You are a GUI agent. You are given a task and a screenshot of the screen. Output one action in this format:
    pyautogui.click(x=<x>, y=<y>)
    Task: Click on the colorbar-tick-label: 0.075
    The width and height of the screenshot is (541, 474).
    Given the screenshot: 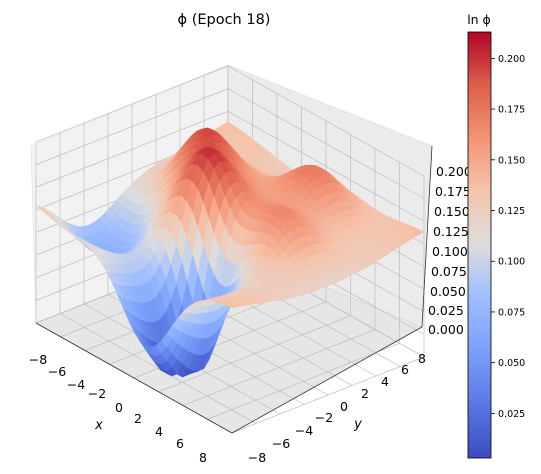 What is the action you would take?
    pyautogui.click(x=511, y=312)
    